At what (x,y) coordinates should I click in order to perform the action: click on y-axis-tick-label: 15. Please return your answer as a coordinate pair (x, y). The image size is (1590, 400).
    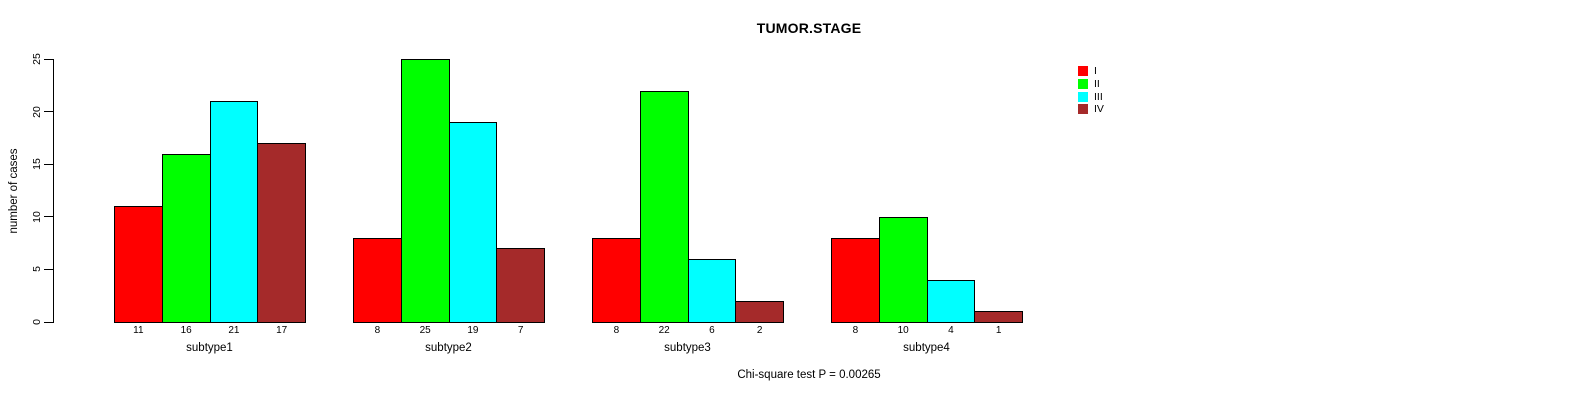
    Looking at the image, I should click on (37, 164).